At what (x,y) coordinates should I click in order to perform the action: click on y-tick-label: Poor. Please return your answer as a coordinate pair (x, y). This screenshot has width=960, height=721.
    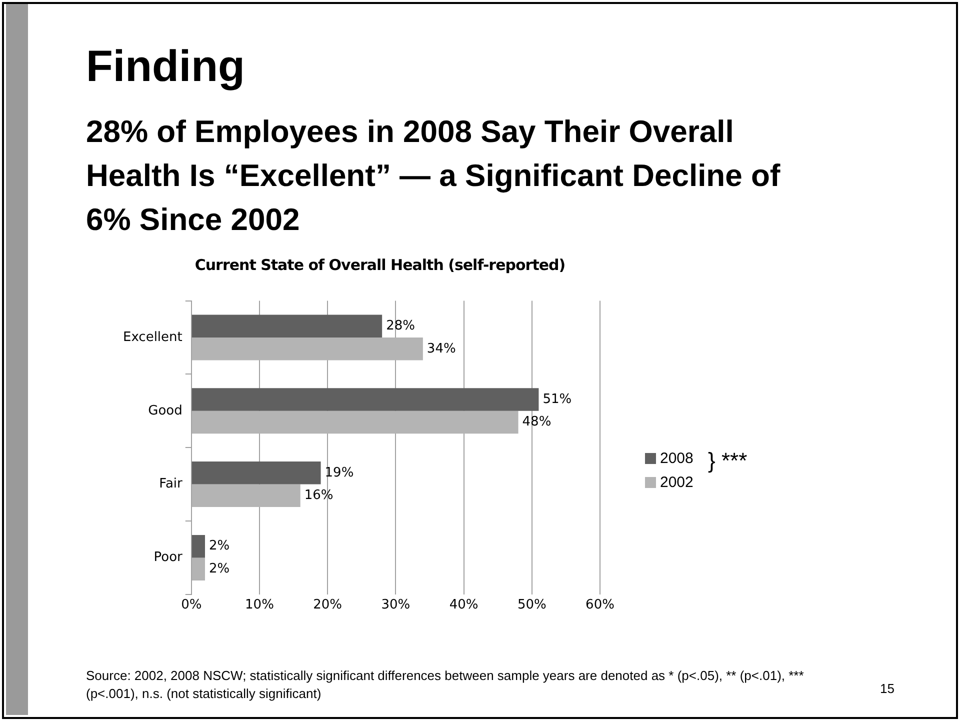
    Looking at the image, I should click on (169, 558).